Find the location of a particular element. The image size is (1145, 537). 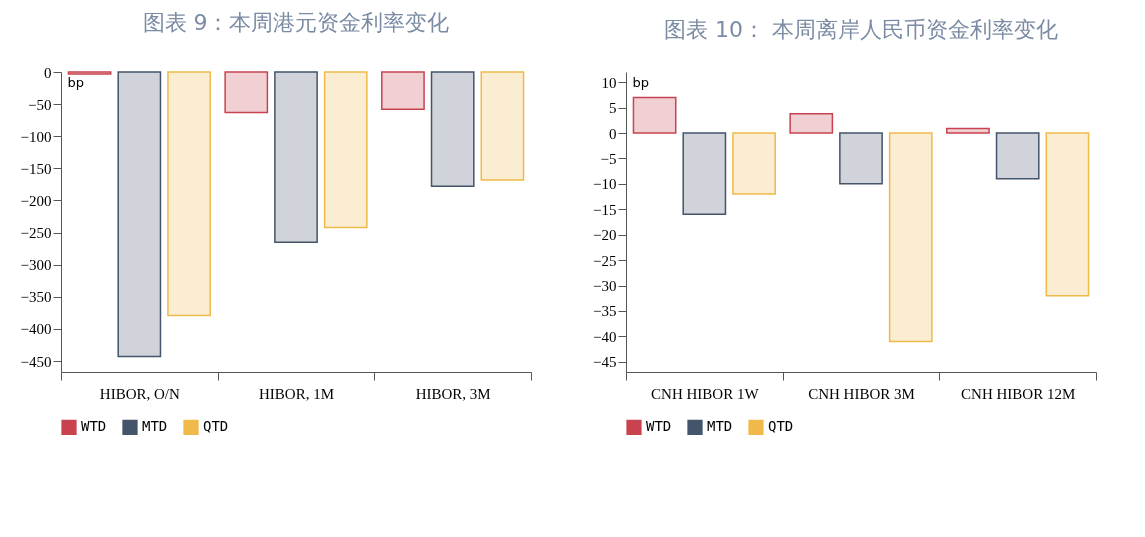

y-tick-label: −25 is located at coordinates (605, 260).